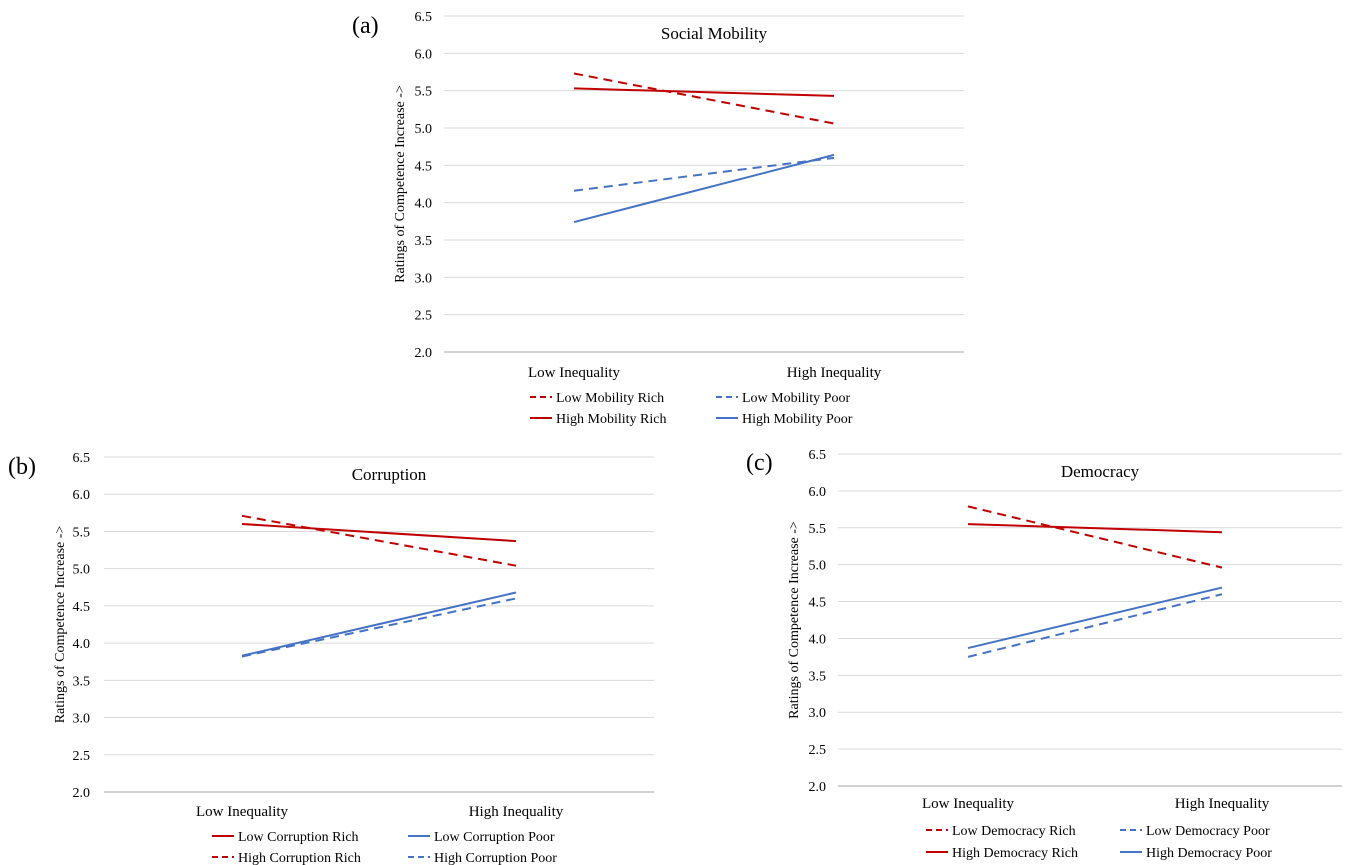 This screenshot has width=1354, height=865. I want to click on legend-label: Low Democracy Rich, so click(1014, 831).